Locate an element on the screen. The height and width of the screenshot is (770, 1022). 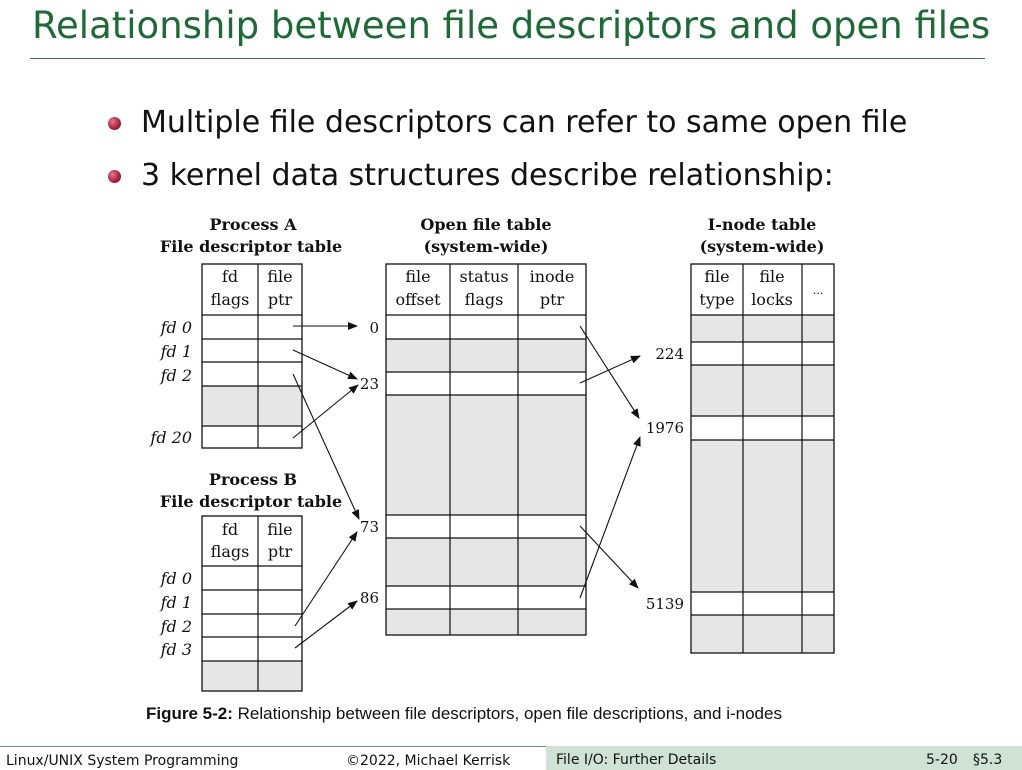
footer-section-title: File I/O: Further Details is located at coordinates (636, 760).